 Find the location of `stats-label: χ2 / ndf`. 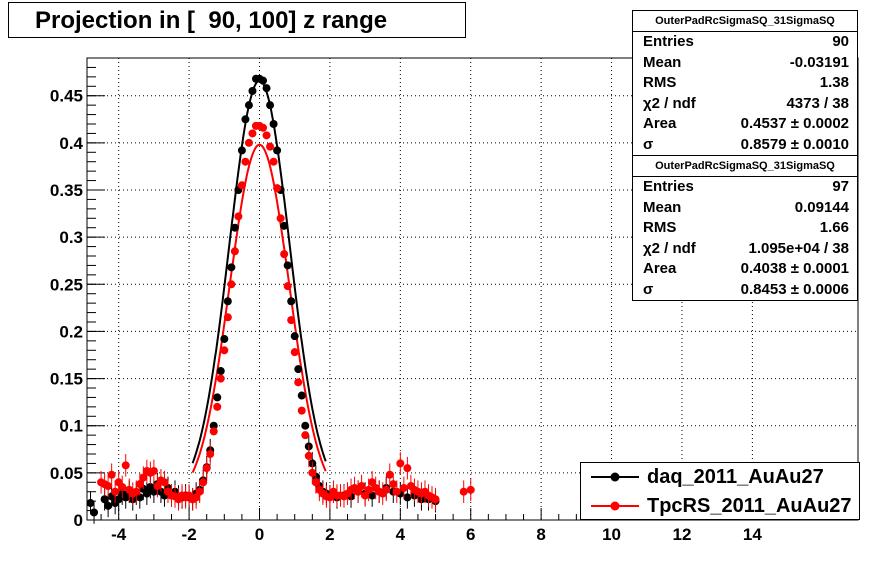

stats-label: χ2 / ndf is located at coordinates (669, 248).